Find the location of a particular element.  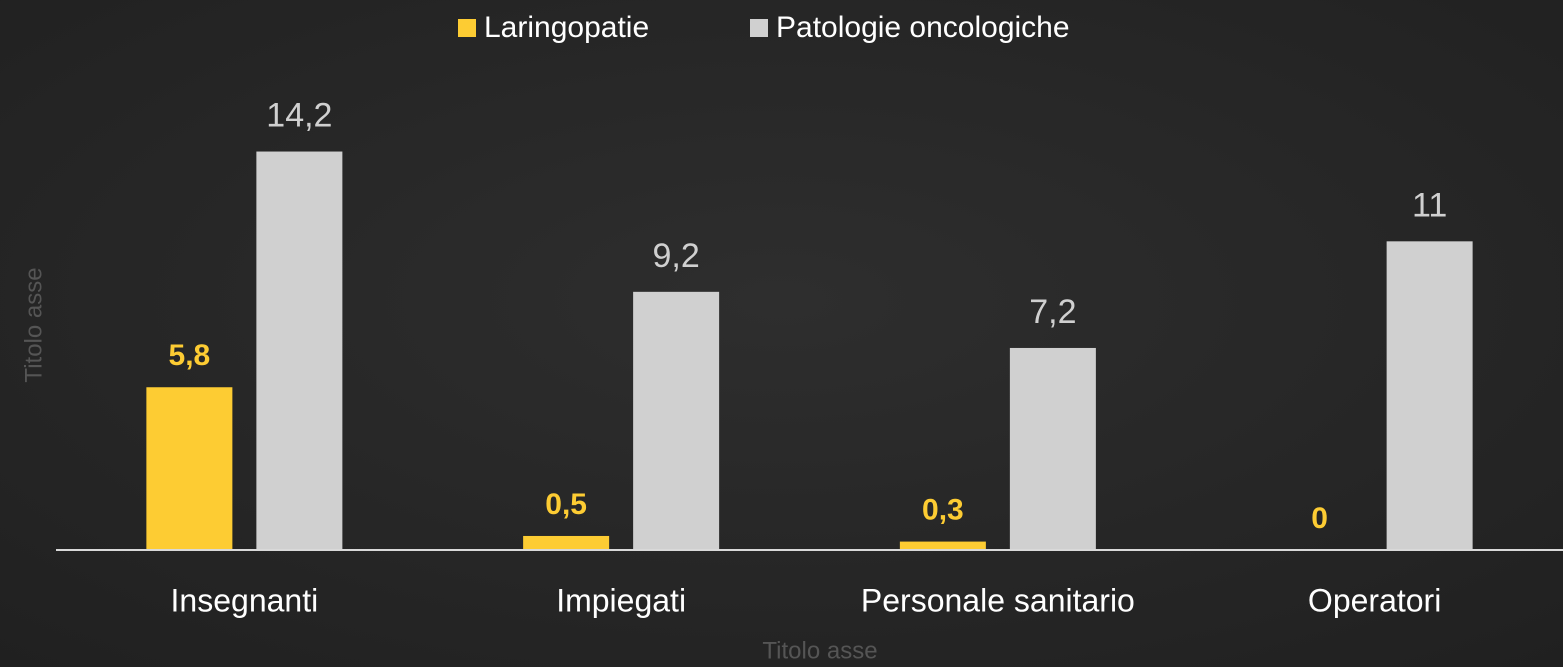

legend-label: Patologie oncologiche is located at coordinates (923, 27).